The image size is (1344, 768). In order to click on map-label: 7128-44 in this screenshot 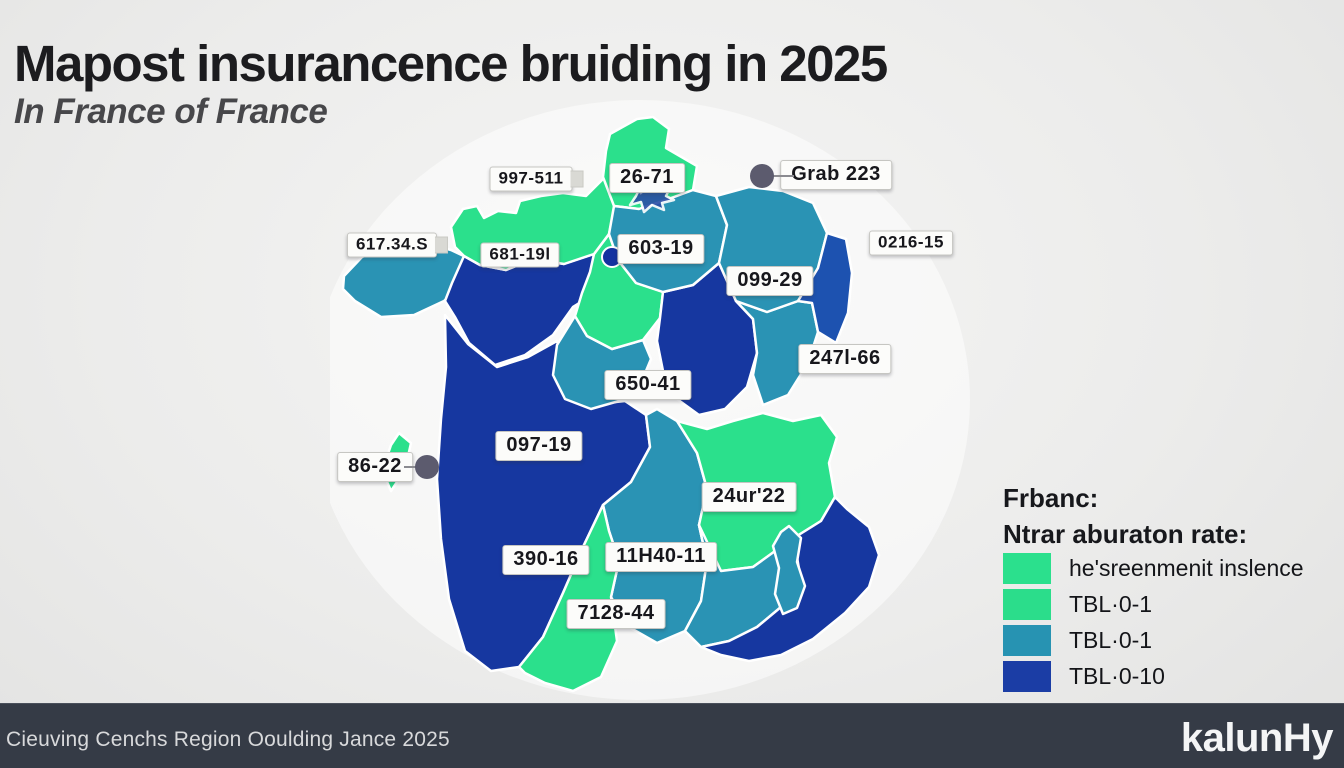, I will do `click(616, 614)`.